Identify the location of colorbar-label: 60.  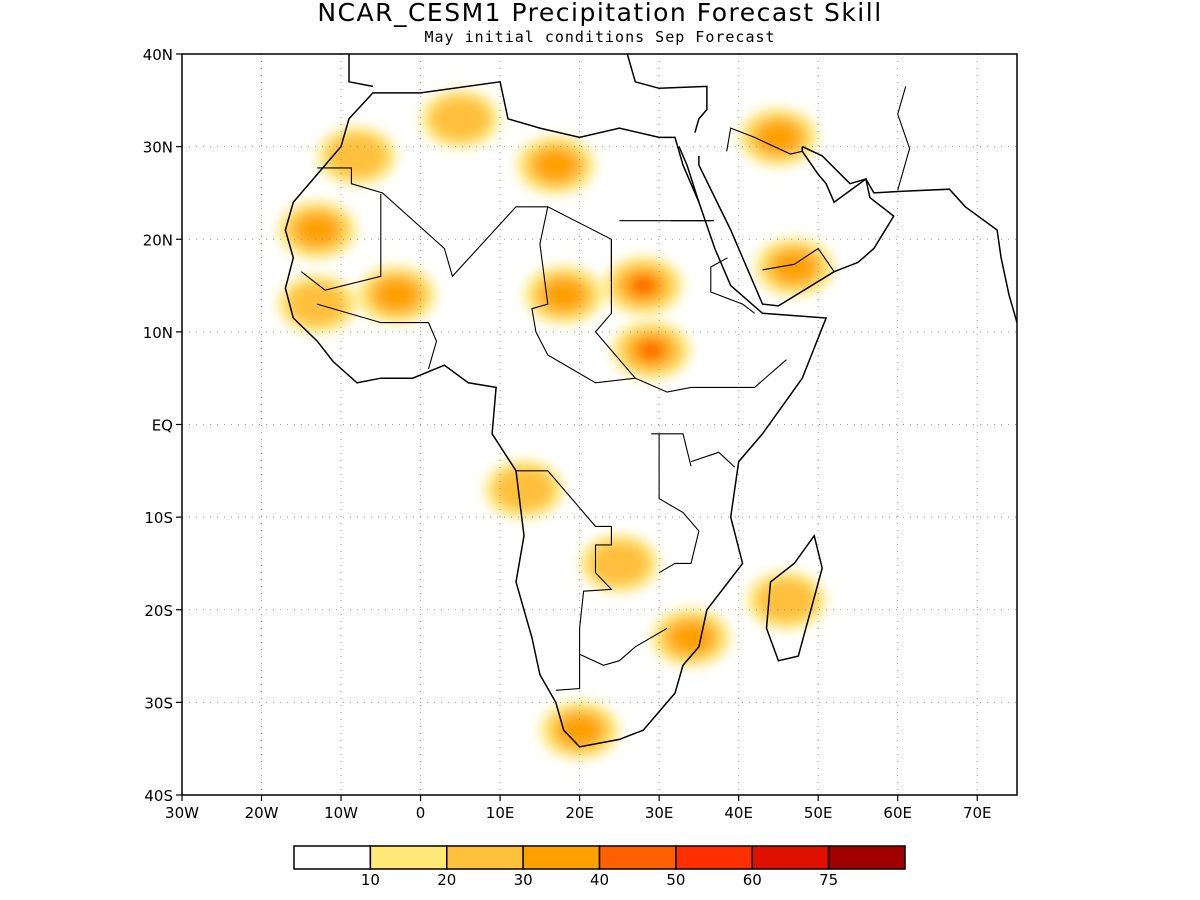
(752, 880).